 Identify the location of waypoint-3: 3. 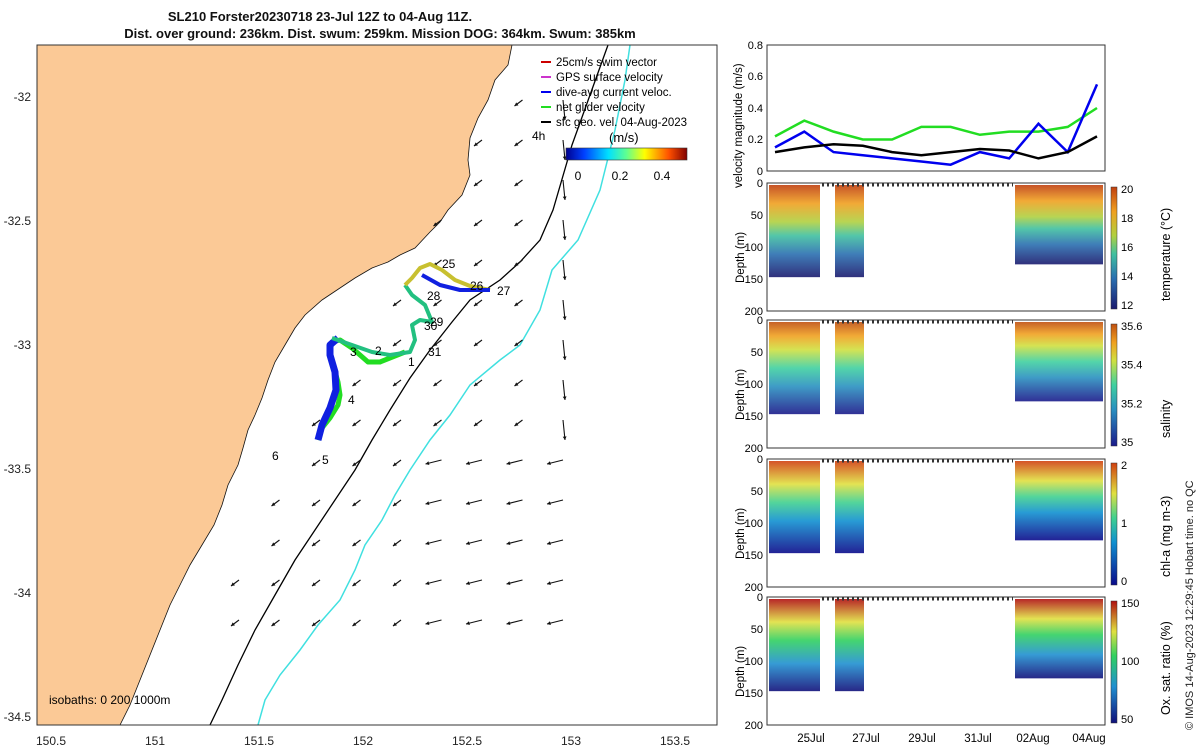
(353, 352).